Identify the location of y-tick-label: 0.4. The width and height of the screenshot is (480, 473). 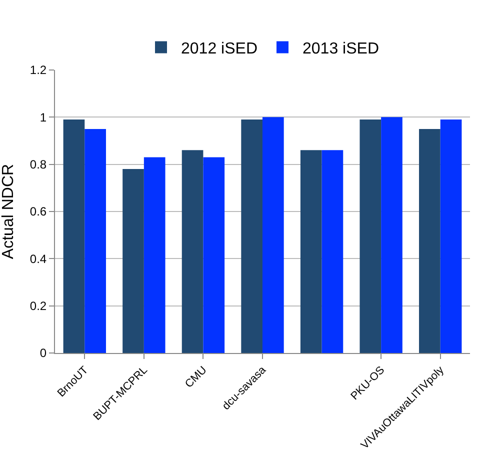
(38, 259).